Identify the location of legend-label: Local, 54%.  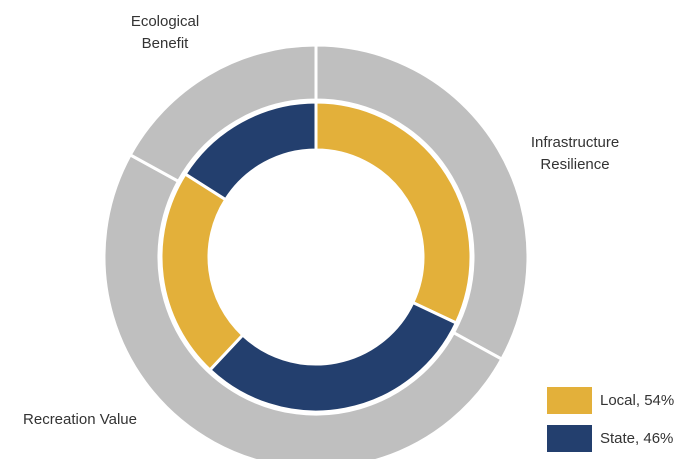
(637, 400).